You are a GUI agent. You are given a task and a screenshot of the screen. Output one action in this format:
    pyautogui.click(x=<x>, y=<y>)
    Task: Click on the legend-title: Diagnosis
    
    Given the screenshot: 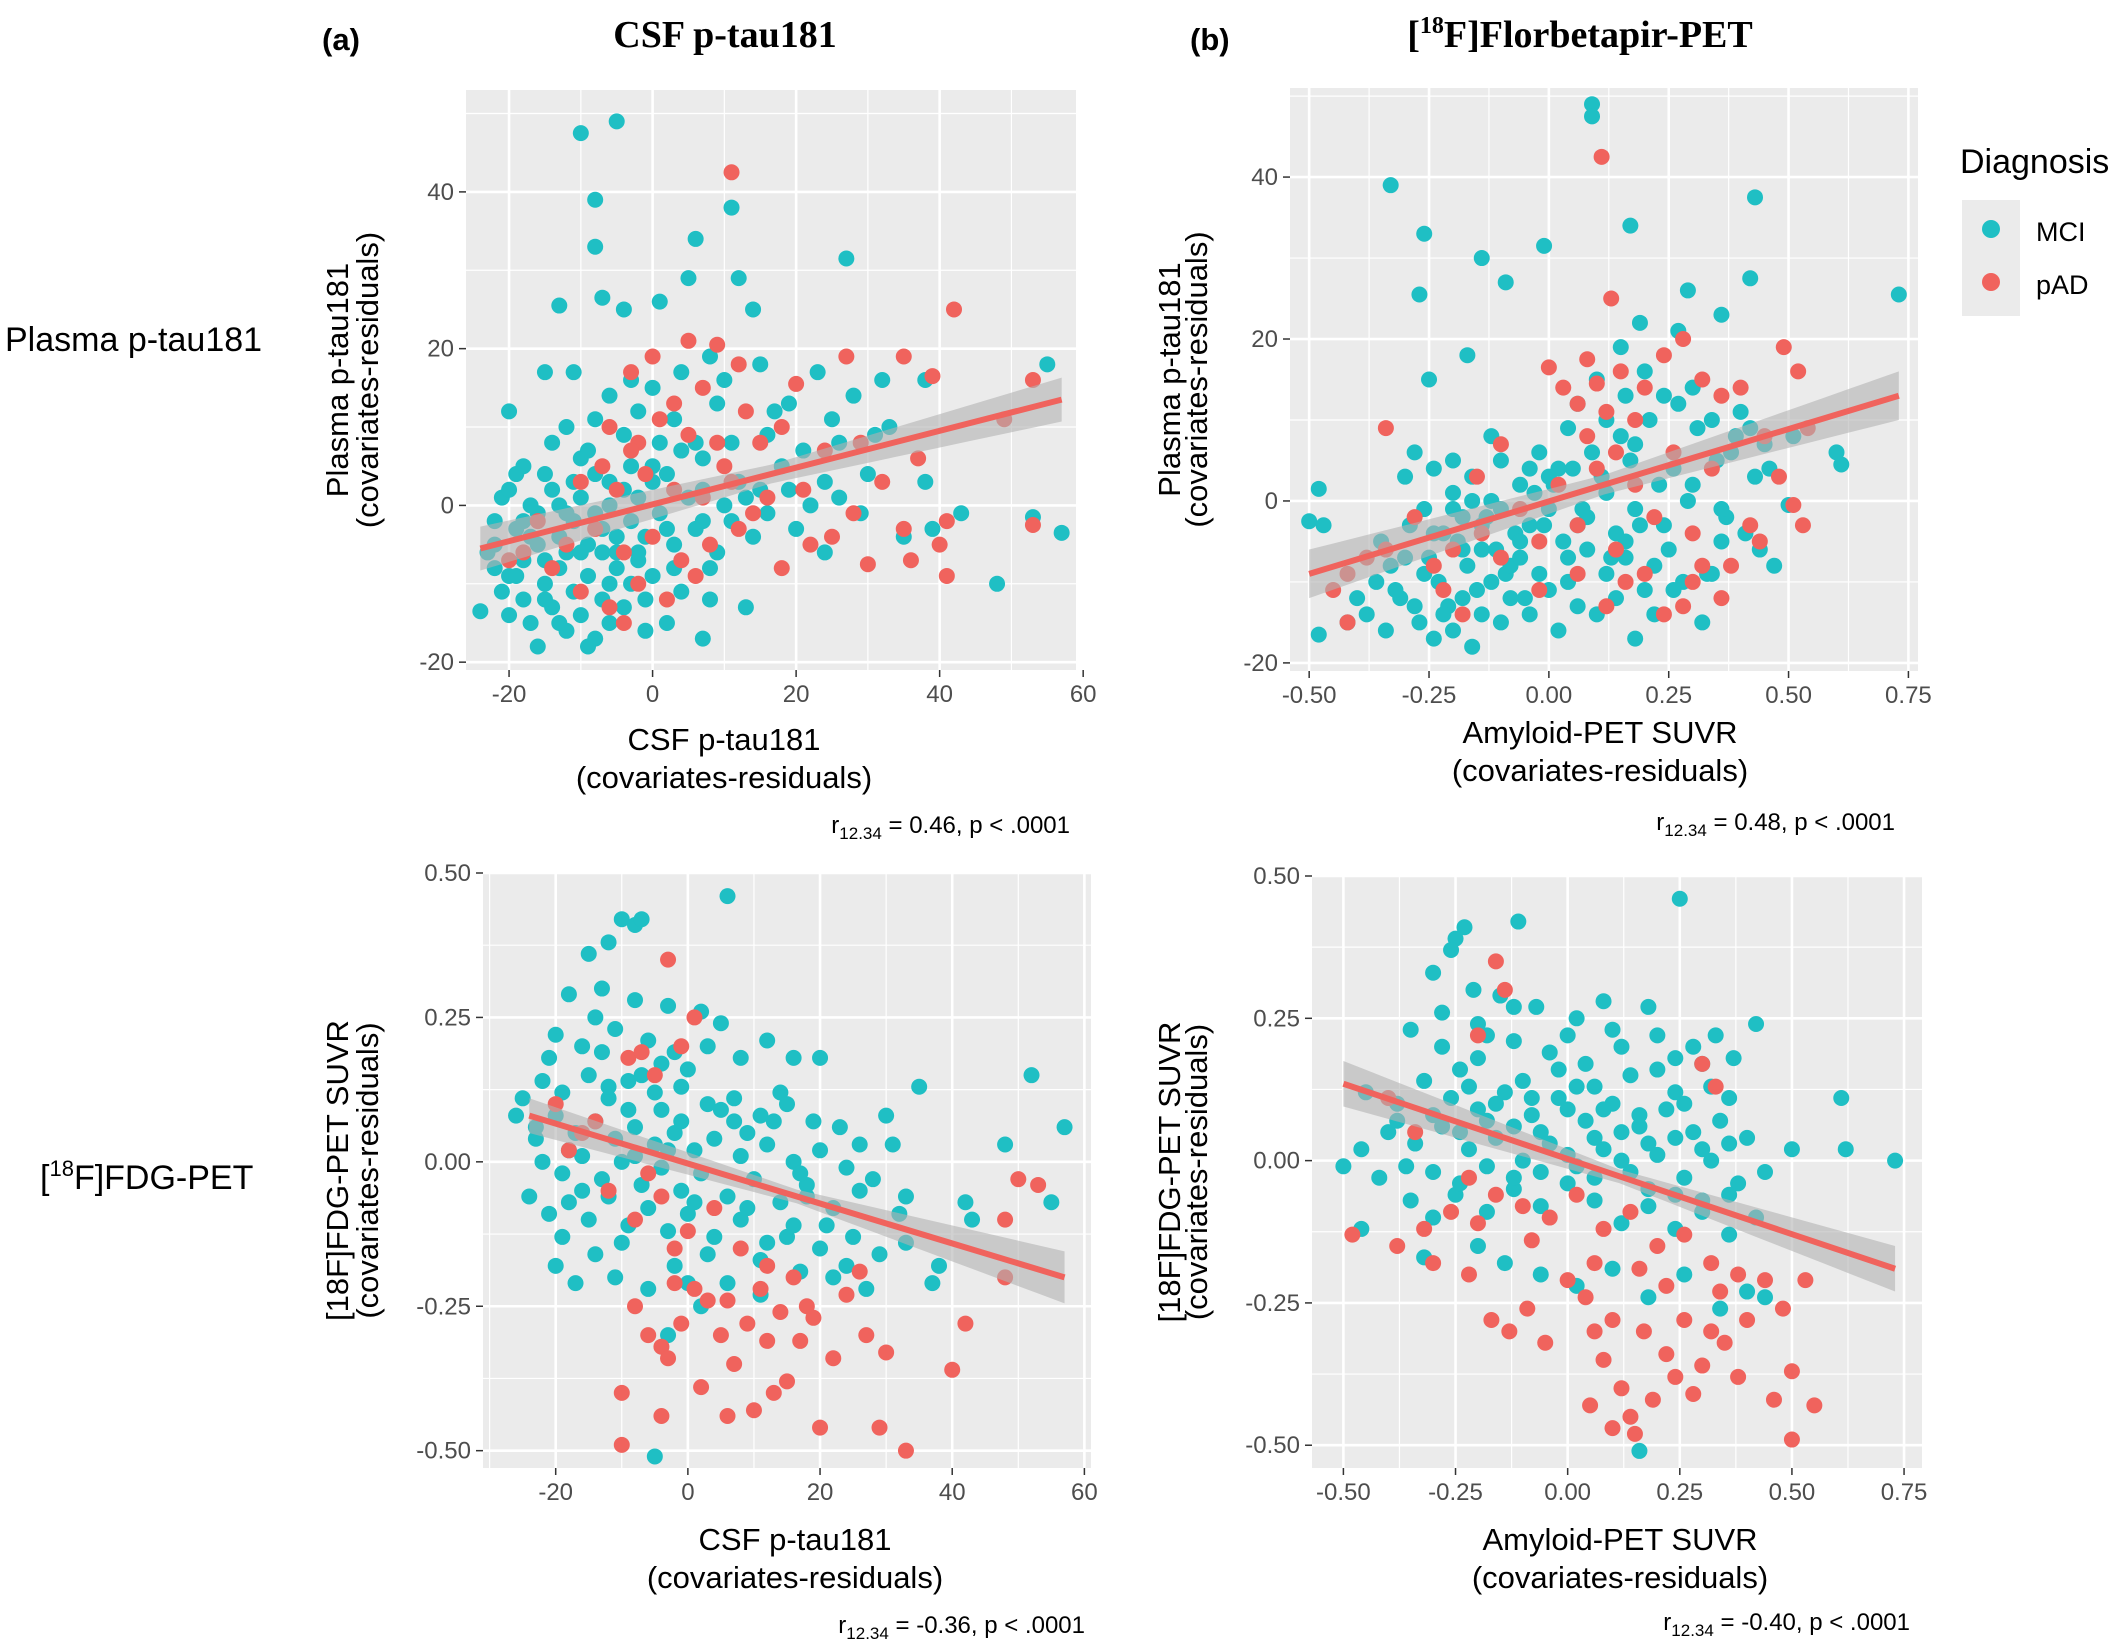 What is the action you would take?
    pyautogui.click(x=2034, y=162)
    